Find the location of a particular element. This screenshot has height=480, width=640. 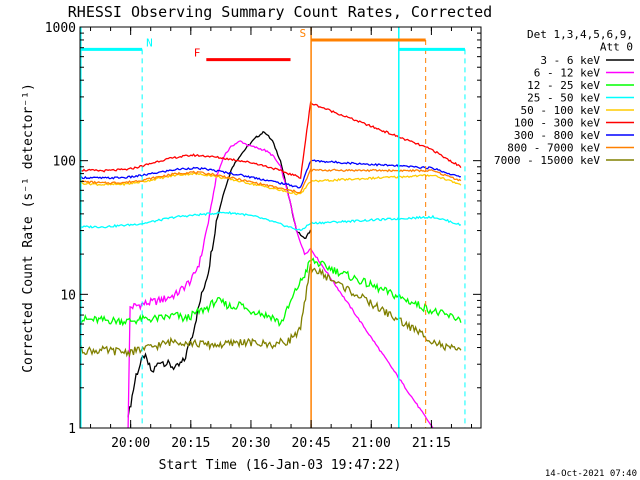

y-tick-label: 100 is located at coordinates (64, 162).